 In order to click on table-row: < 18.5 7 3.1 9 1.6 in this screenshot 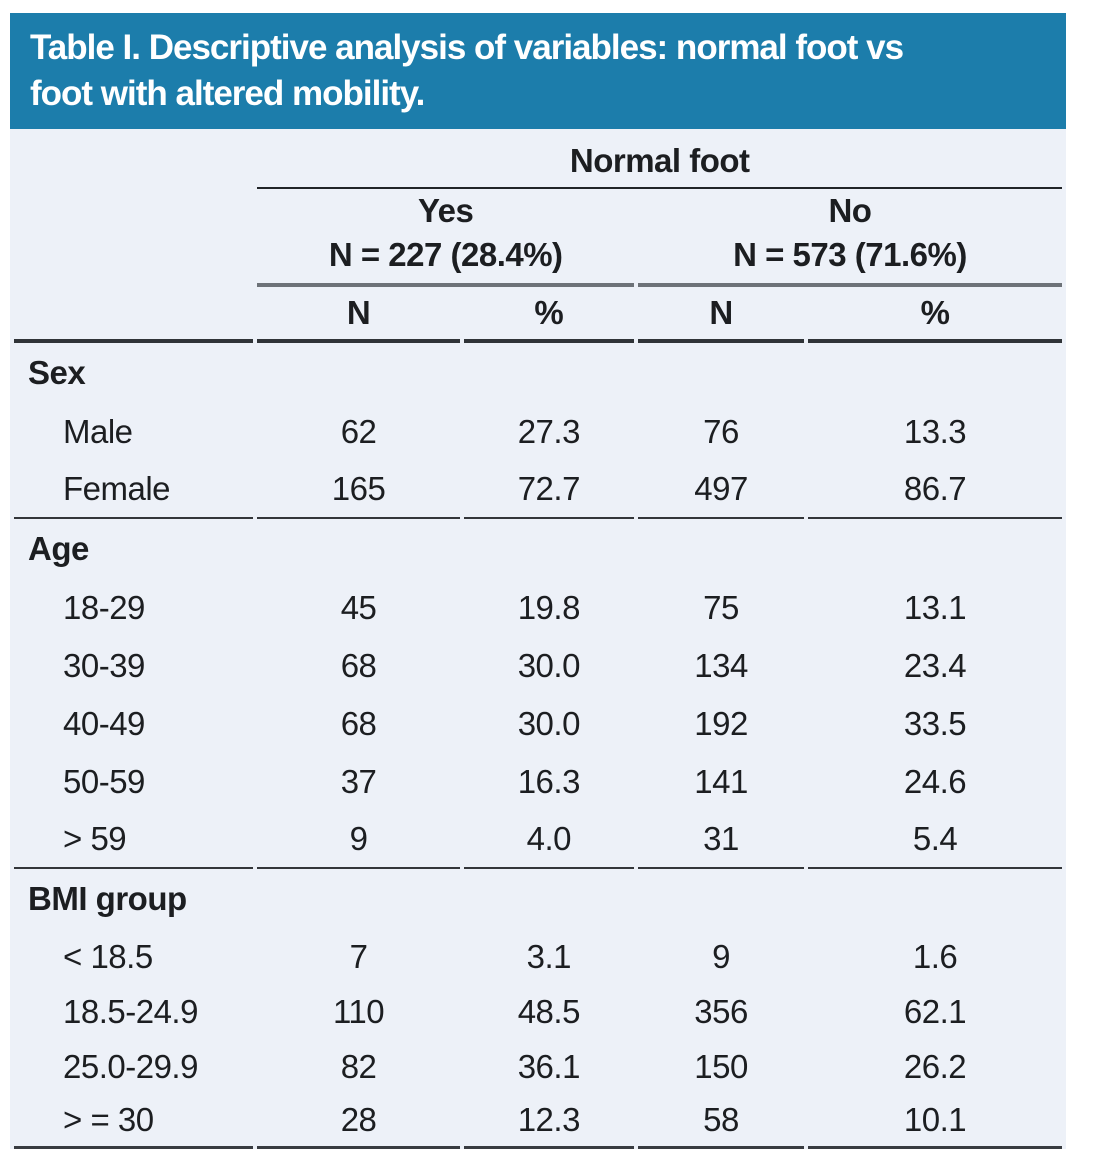, I will do `click(538, 956)`.